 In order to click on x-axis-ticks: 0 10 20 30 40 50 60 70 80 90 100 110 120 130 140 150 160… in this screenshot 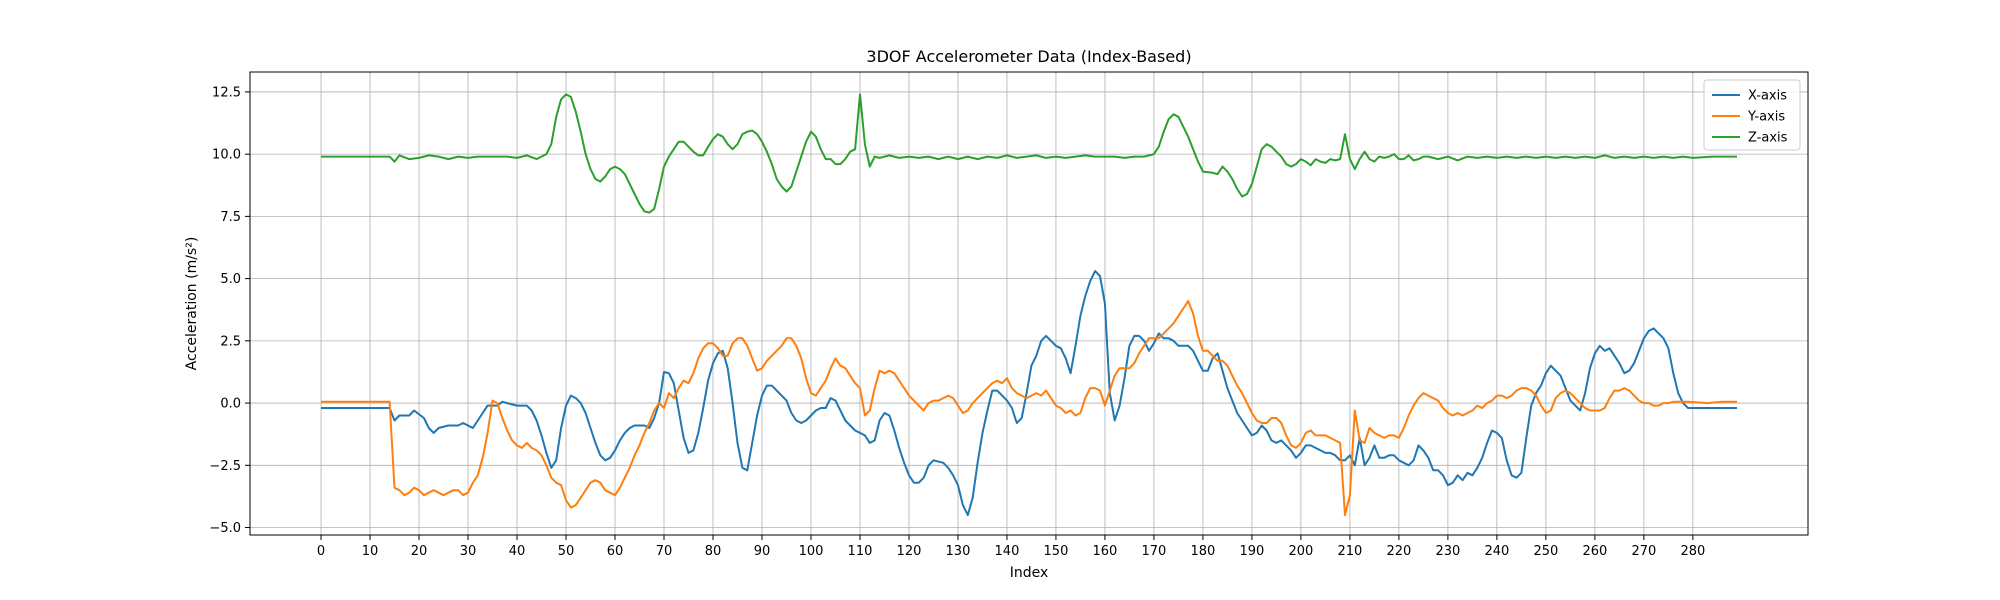, I will do `click(1011, 547)`.